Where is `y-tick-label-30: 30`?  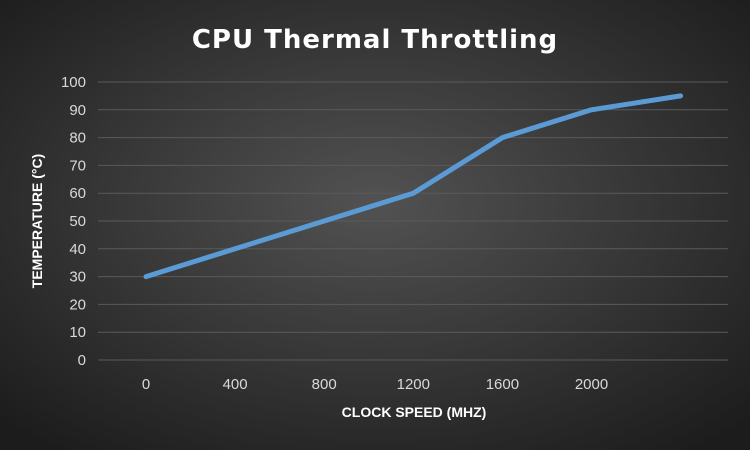
y-tick-label-30: 30 is located at coordinates (77, 277).